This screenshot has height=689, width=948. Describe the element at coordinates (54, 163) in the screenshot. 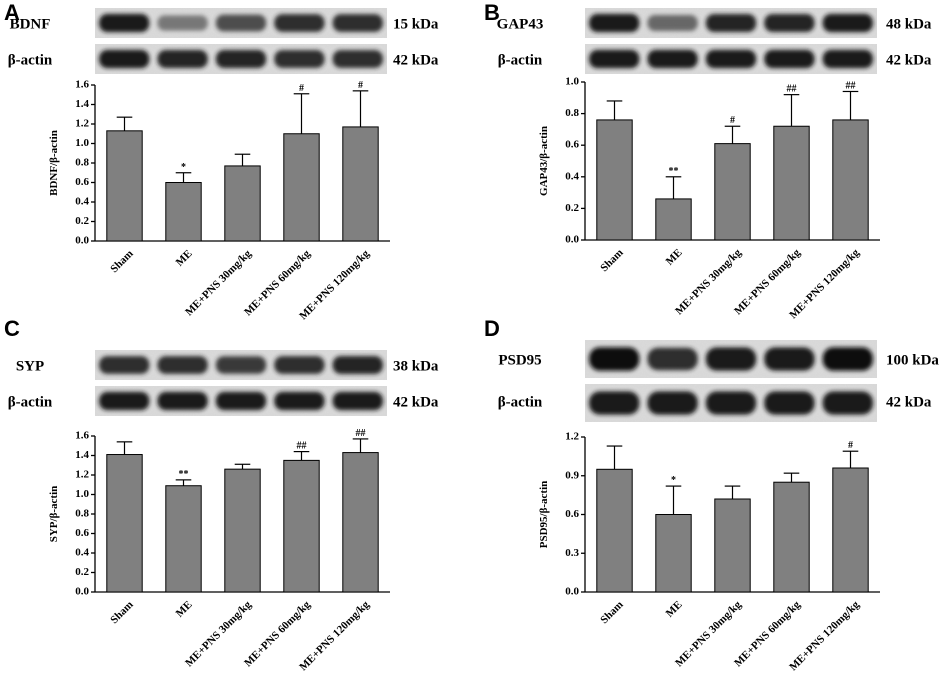

I see `y-axis-label: BDNF/β-actin` at that location.